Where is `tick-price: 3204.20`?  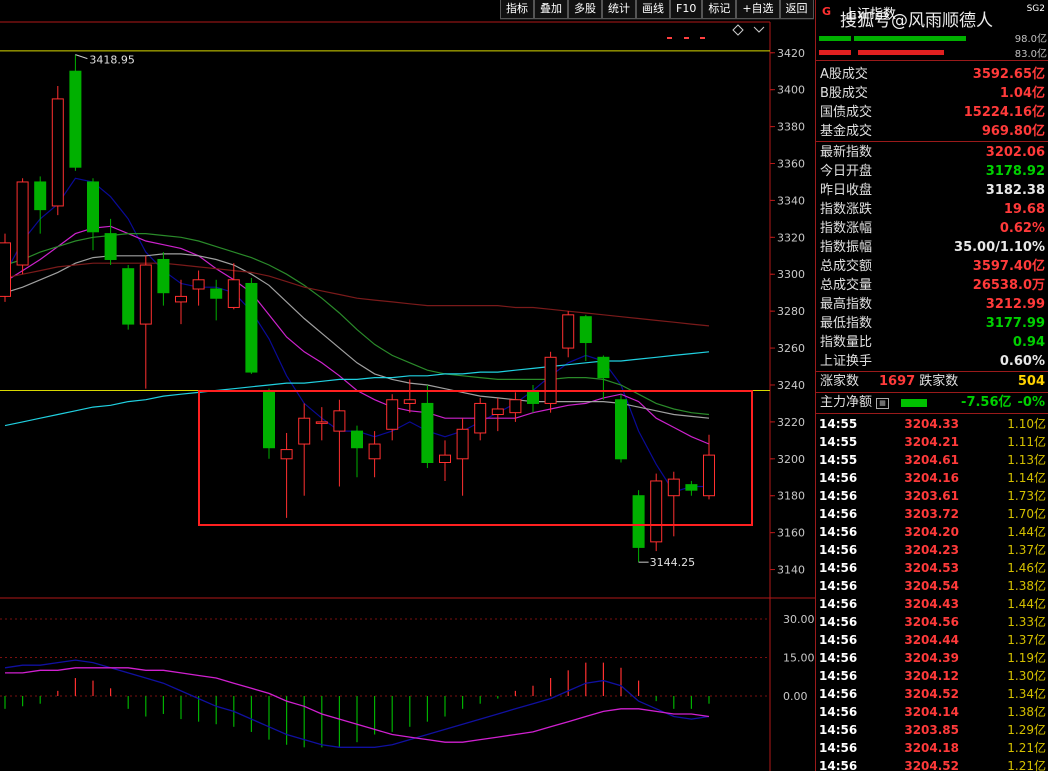 tick-price: 3204.20 is located at coordinates (931, 532).